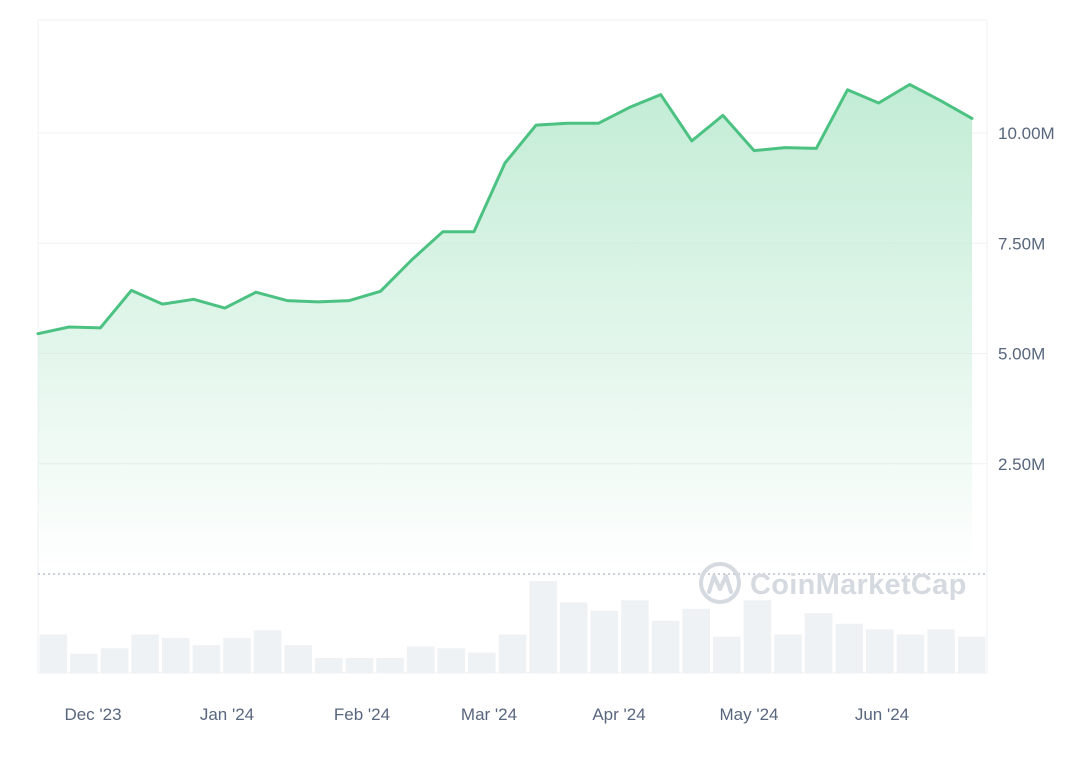 This screenshot has height=765, width=1082. Describe the element at coordinates (92, 714) in the screenshot. I see `x-tick-label: Dec '23` at that location.